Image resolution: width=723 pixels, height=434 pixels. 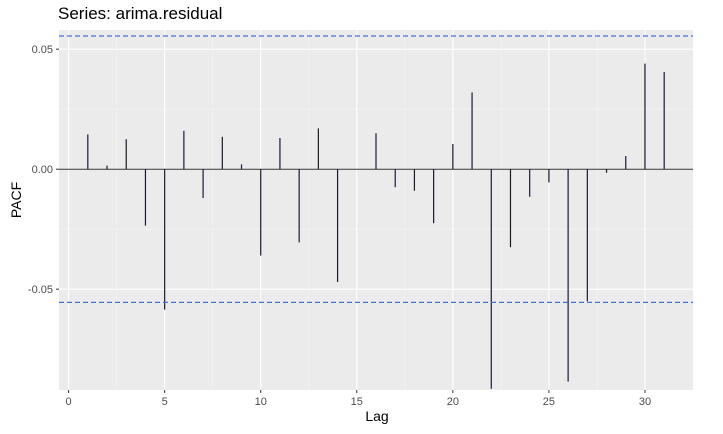 I want to click on x-tick-label: 25, so click(x=549, y=402).